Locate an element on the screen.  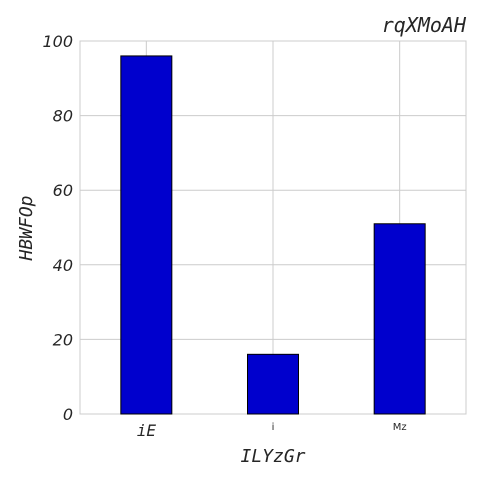
y-axis-ticks: 0 20 40 60 80 100 is located at coordinates (57, 228).